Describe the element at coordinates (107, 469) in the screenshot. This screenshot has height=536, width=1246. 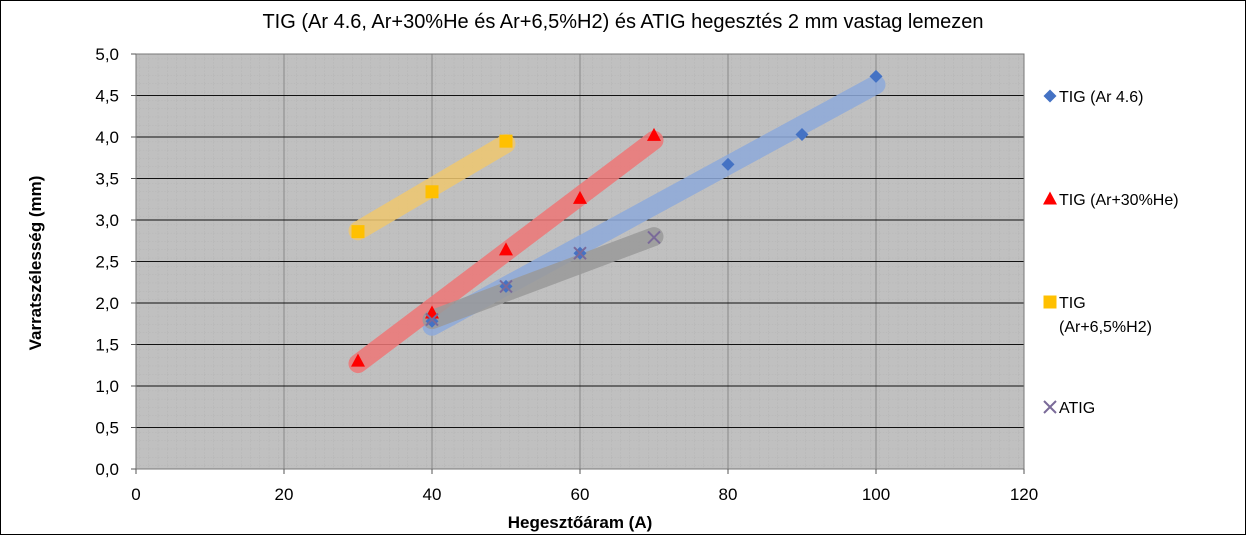
I see `y-tick-label: 0,0` at that location.